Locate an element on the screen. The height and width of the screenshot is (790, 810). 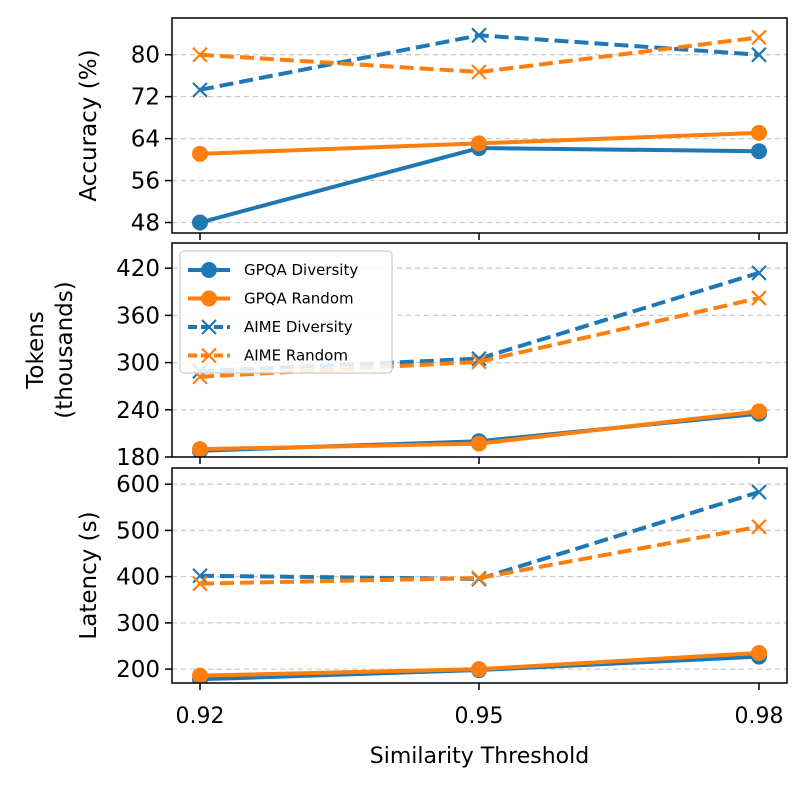
legend-label: AIME Diversity is located at coordinates (298, 327).